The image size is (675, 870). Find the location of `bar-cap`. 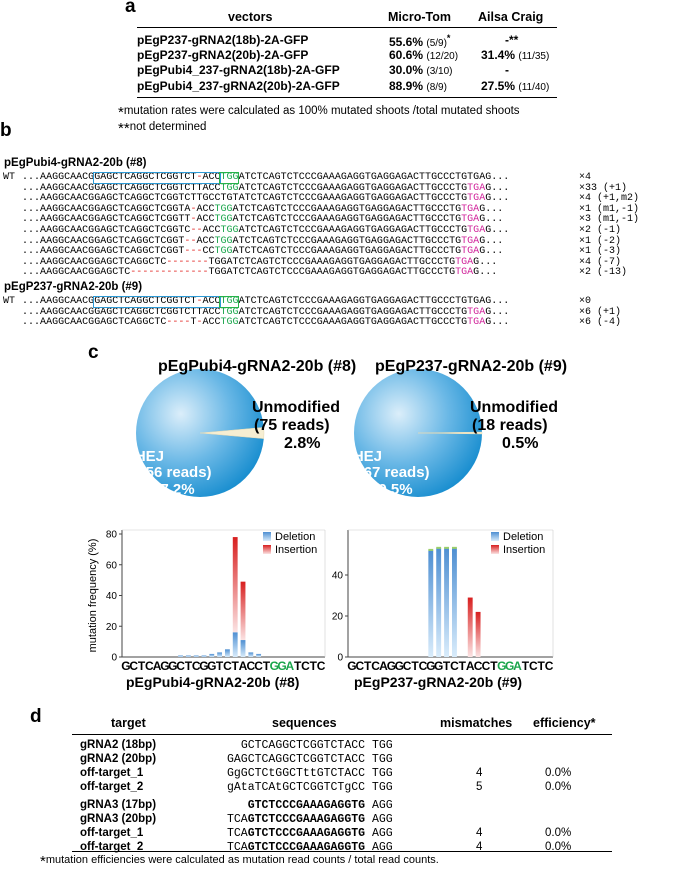

bar-cap is located at coordinates (447, 547).